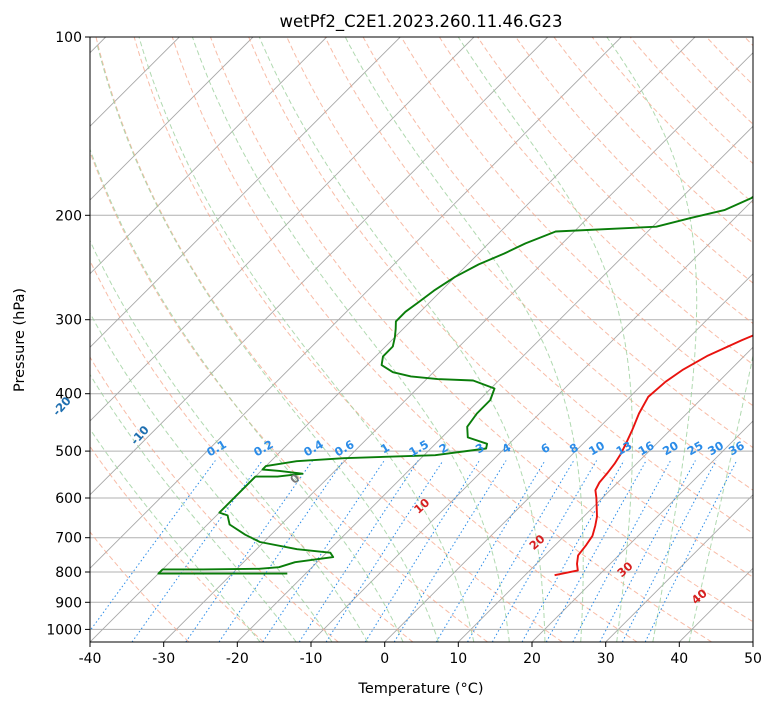 The width and height of the screenshot is (775, 708). Describe the element at coordinates (596, 448) in the screenshot. I see `mixing-ratio-label: 10` at that location.